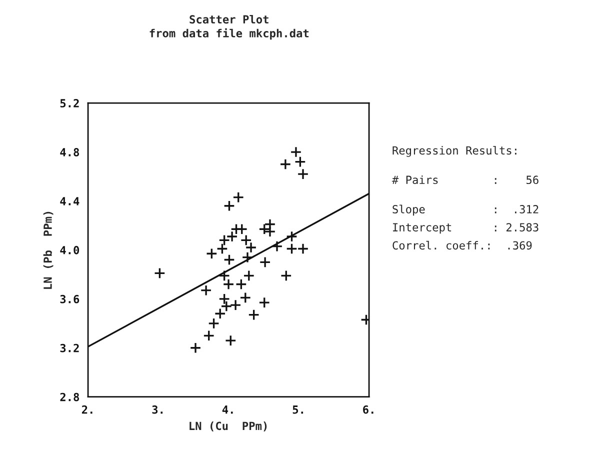 Image resolution: width=603 pixels, height=452 pixels. What do you see at coordinates (48, 250) in the screenshot?
I see `y-axis-title: LN (Pb PPm)` at bounding box center [48, 250].